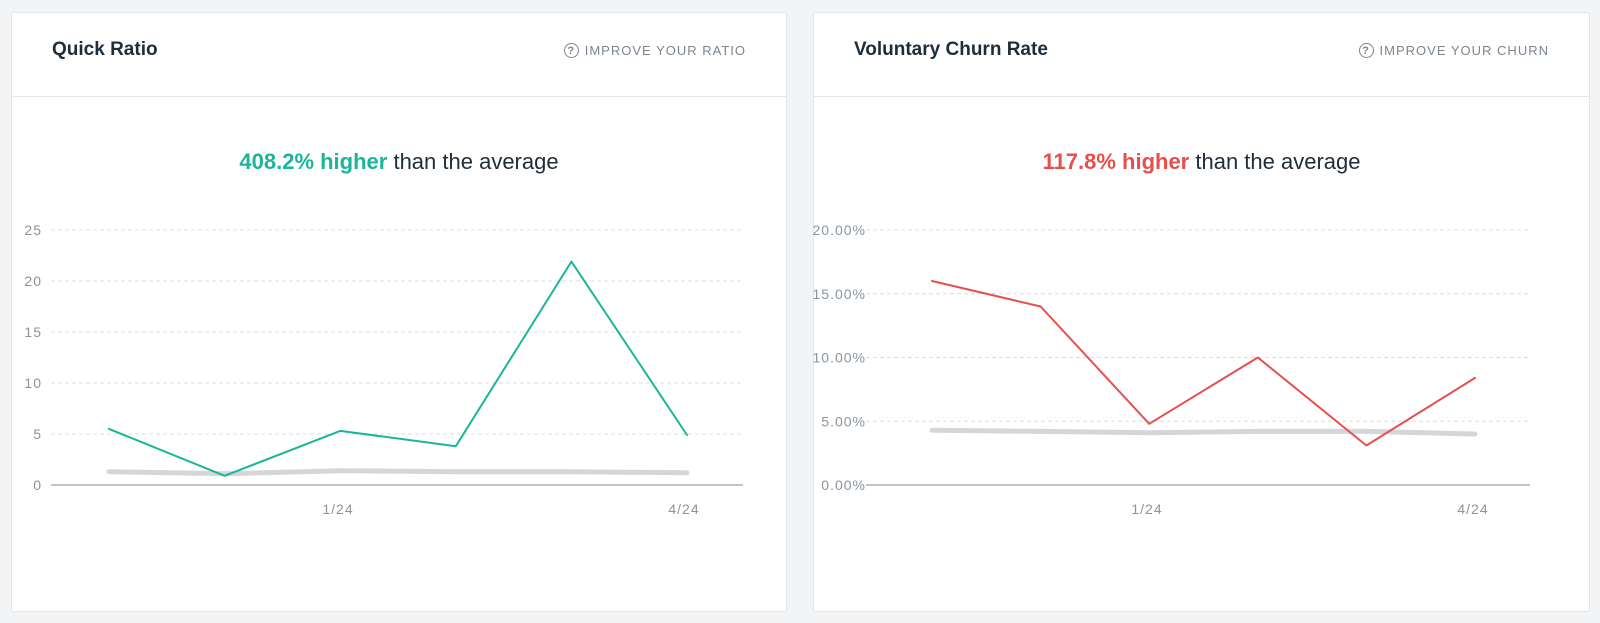 This screenshot has width=1600, height=623. I want to click on y-tick-label: 20, so click(33, 281).